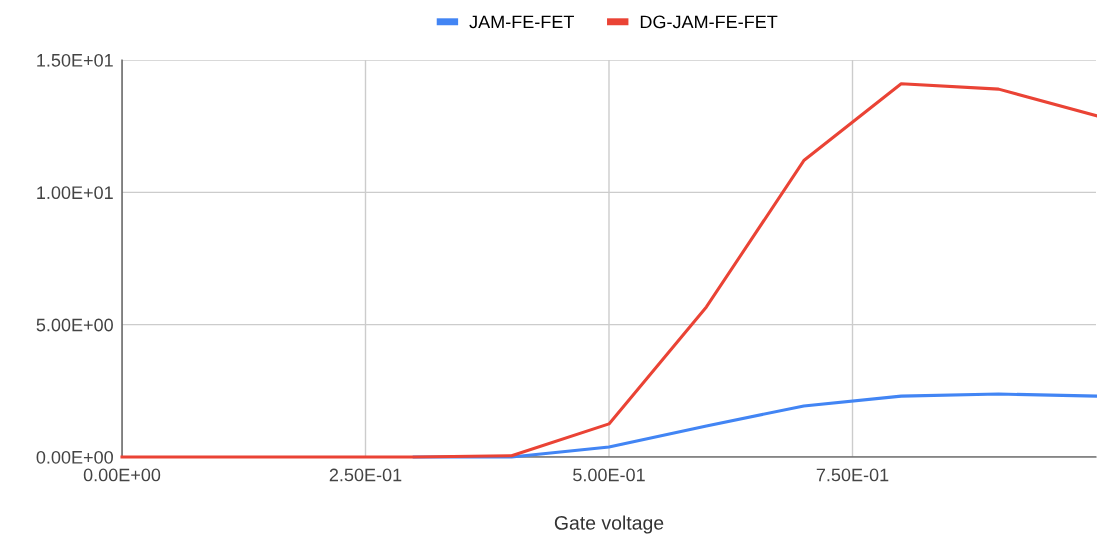 The image size is (1097, 546). I want to click on y-tick-label: 0.00E+00, so click(74, 457).